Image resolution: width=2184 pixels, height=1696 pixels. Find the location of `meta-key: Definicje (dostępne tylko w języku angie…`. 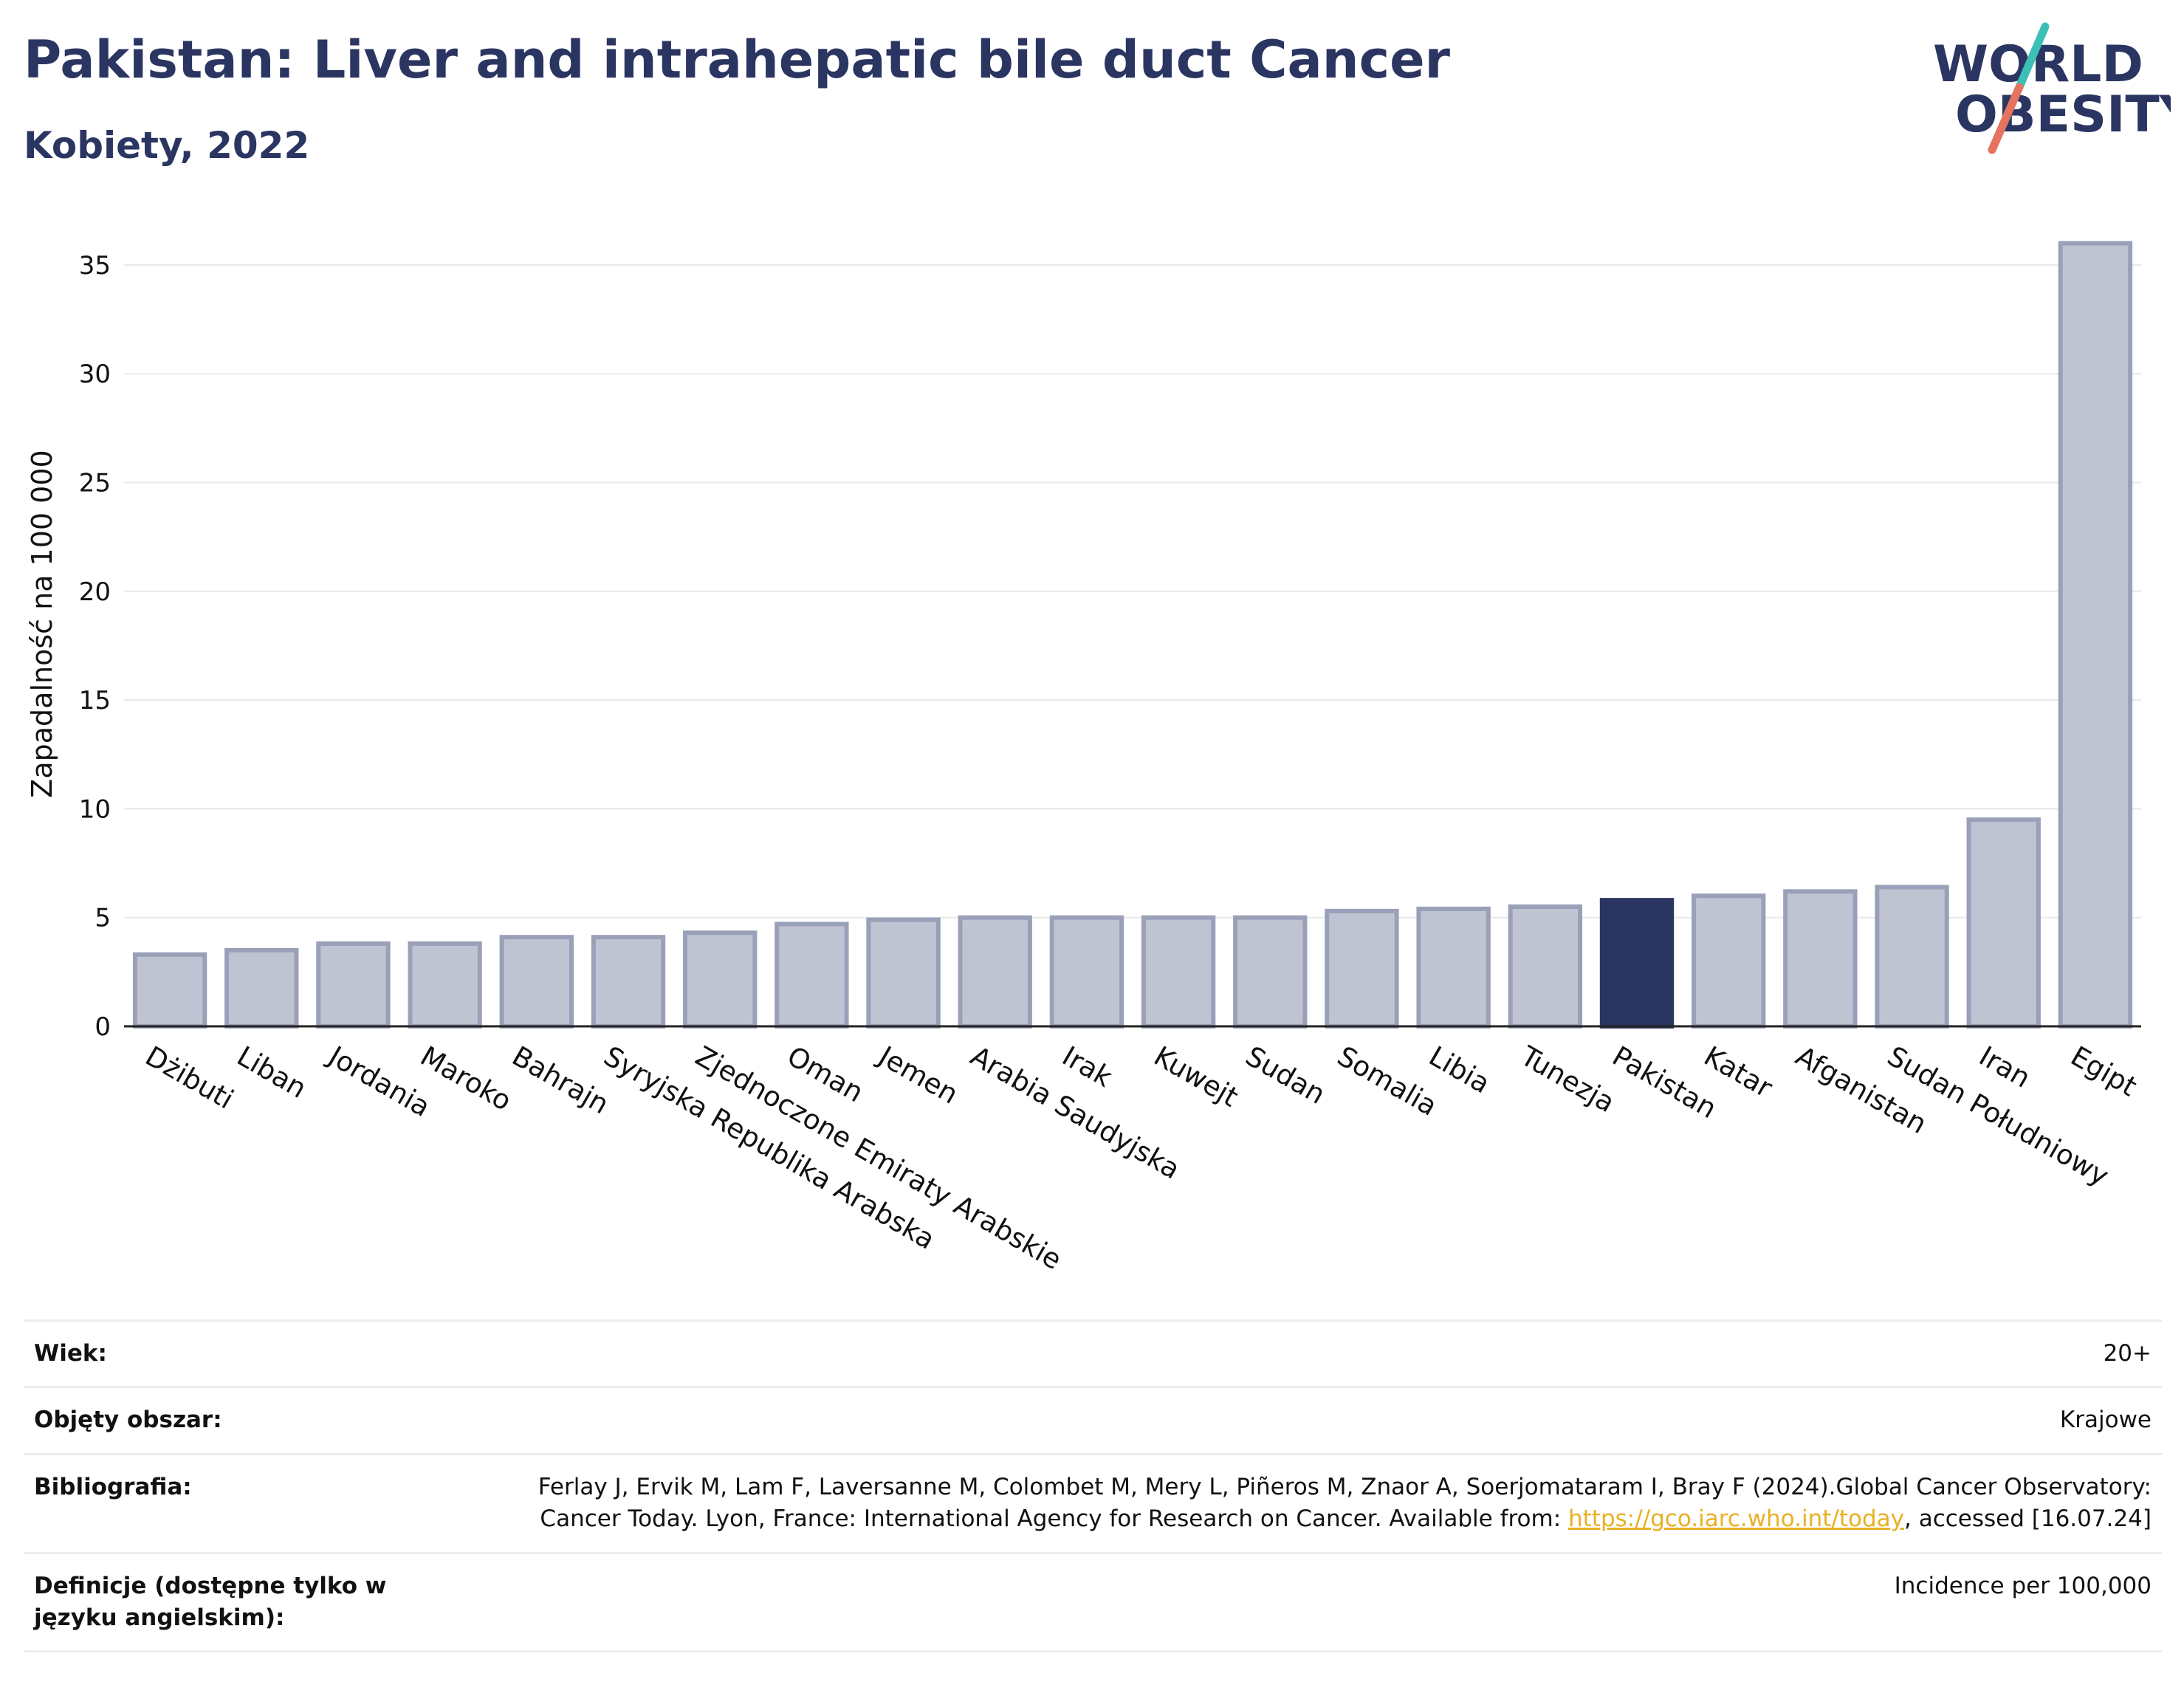

meta-key: Definicje (dostępne tylko w języku angie… is located at coordinates (256, 1602).